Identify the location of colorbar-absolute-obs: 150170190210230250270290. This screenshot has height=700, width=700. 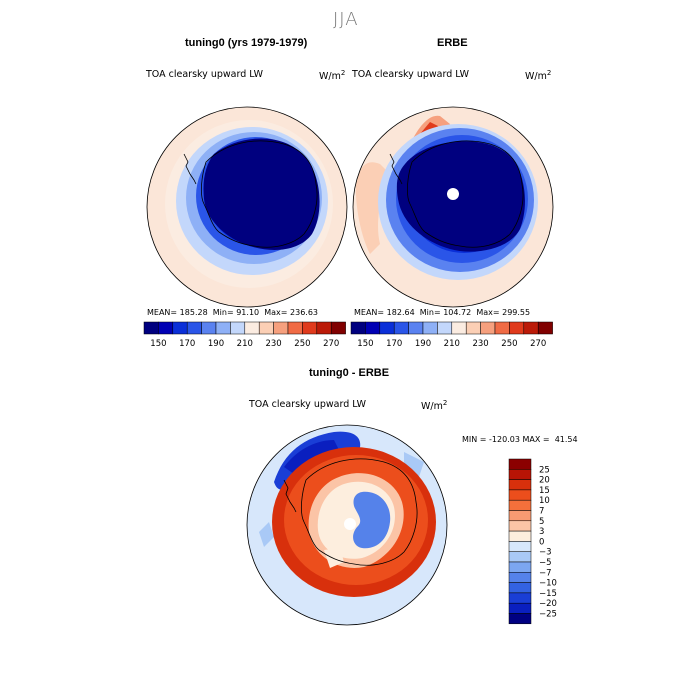
(454, 335).